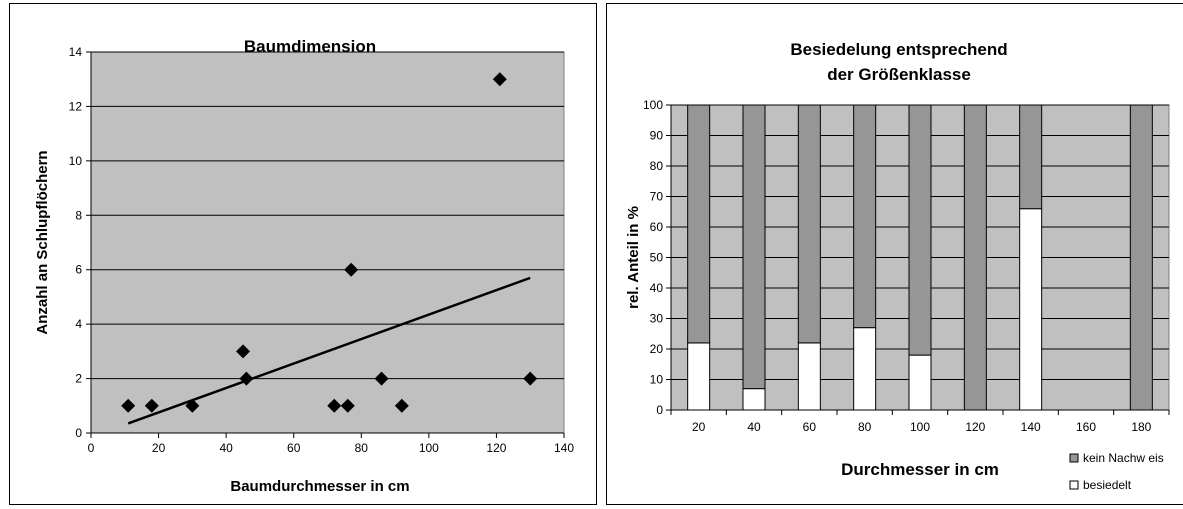 The width and height of the screenshot is (1183, 509). What do you see at coordinates (1074, 485) in the screenshot?
I see `legend-swatch-besiedelt` at bounding box center [1074, 485].